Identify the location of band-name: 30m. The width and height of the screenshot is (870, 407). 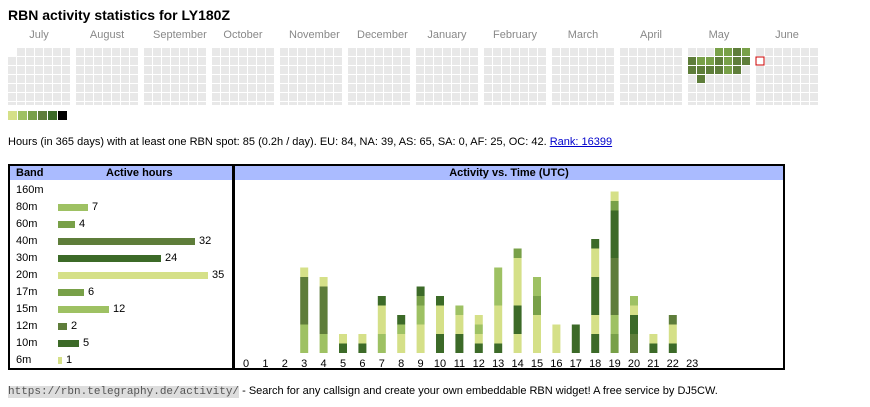
(27, 258).